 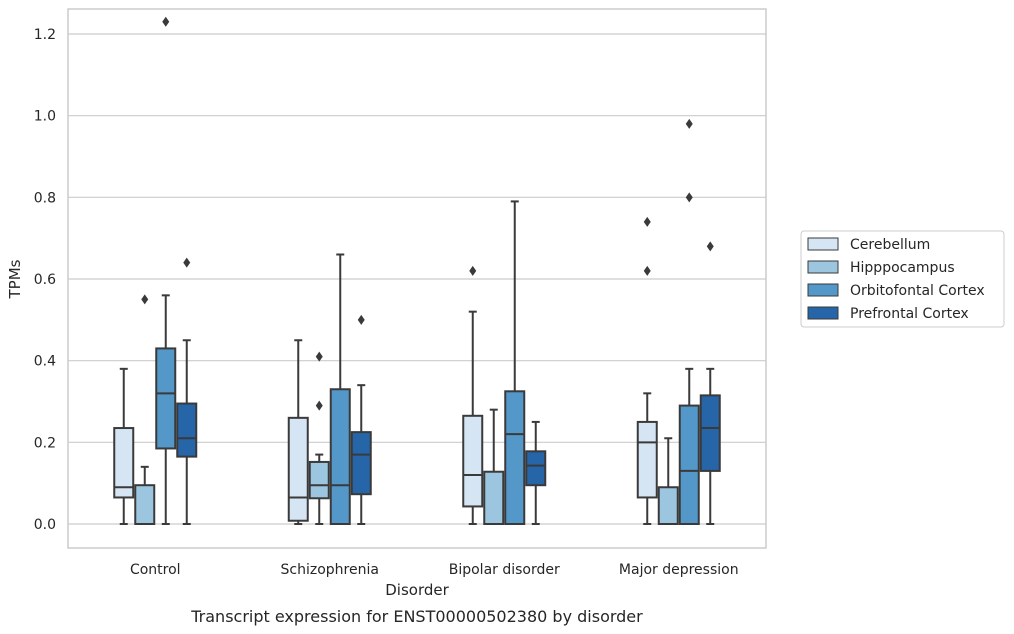 What do you see at coordinates (155, 570) in the screenshot?
I see `x-tick-label: Control` at bounding box center [155, 570].